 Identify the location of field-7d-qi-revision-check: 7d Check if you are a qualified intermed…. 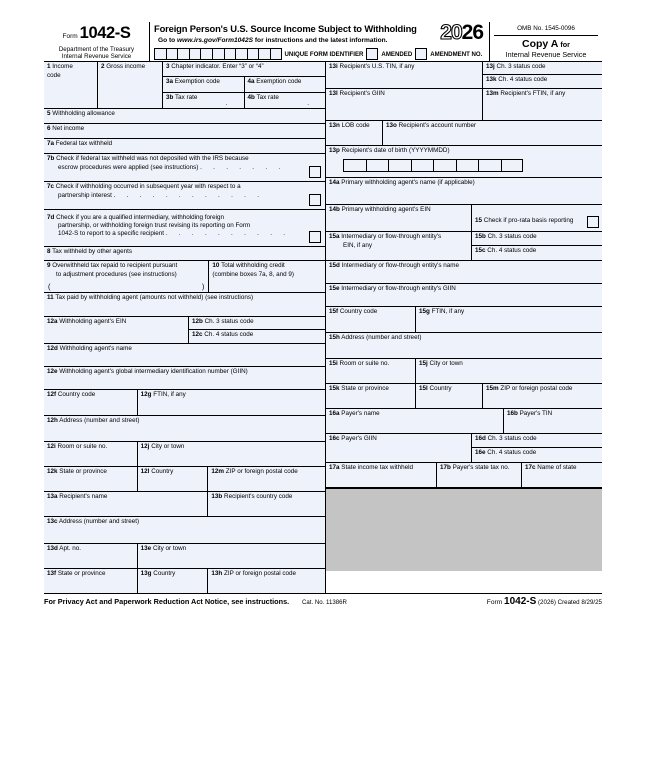
(184, 227).